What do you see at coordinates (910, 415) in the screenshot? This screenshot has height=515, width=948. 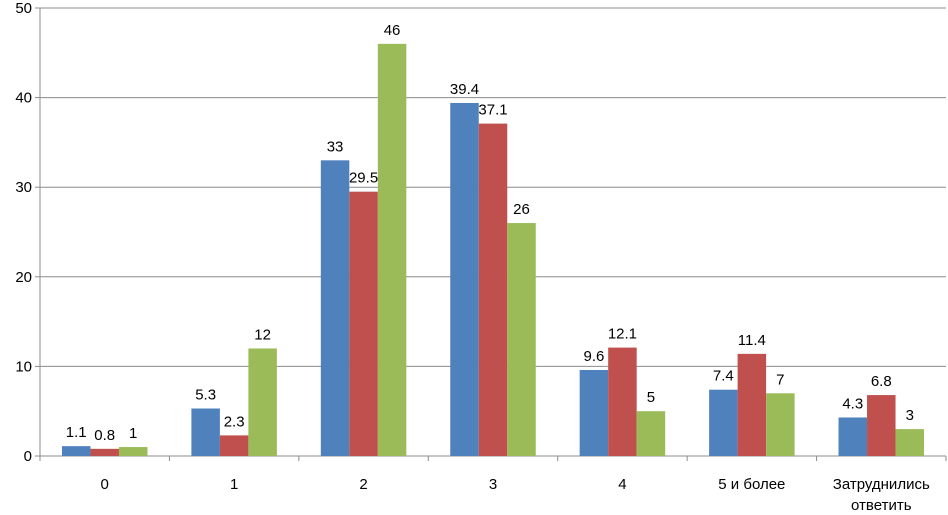 I see `data-label: 3` at bounding box center [910, 415].